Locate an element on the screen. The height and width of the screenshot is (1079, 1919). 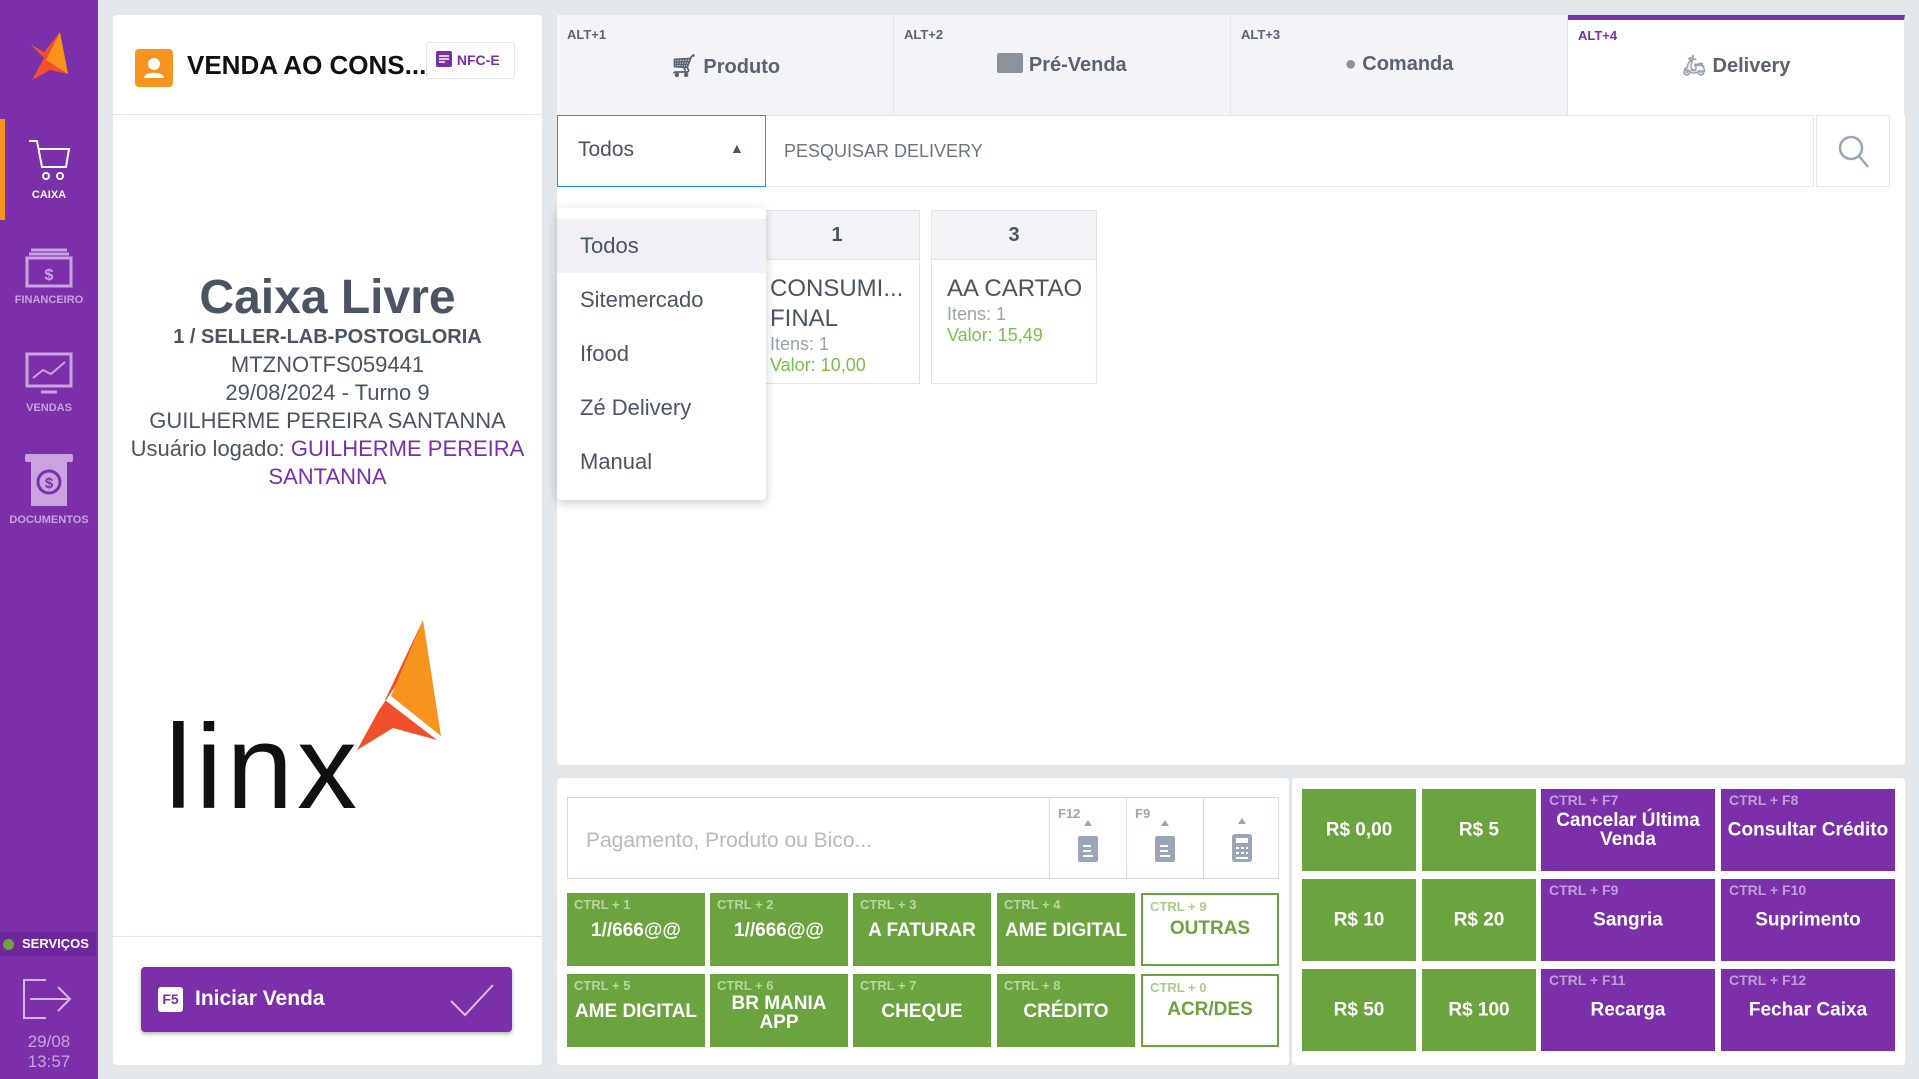
svg-text: linx is located at coordinates (263, 756).